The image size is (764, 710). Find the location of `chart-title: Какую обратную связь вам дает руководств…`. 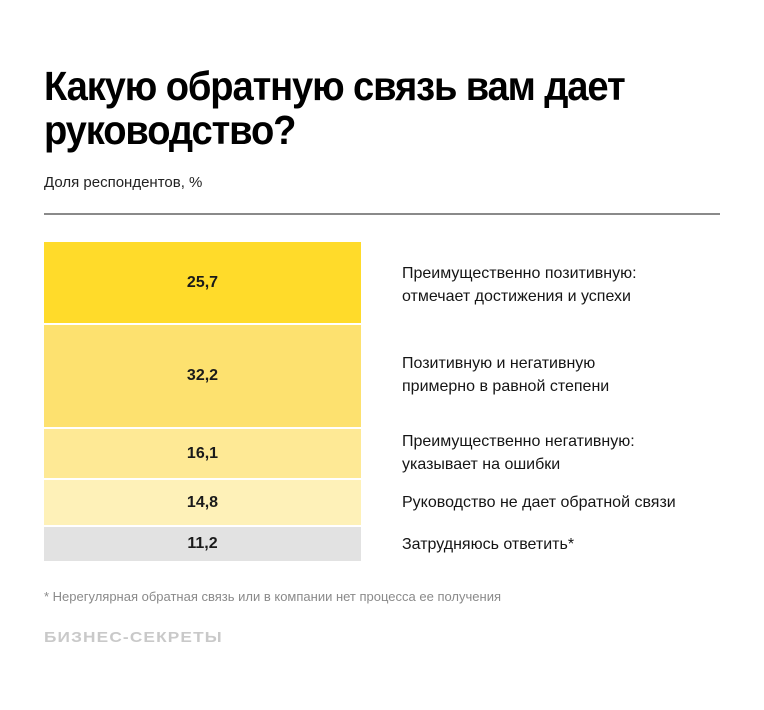

chart-title: Какую обратную связь вам дает руководств… is located at coordinates (335, 108).